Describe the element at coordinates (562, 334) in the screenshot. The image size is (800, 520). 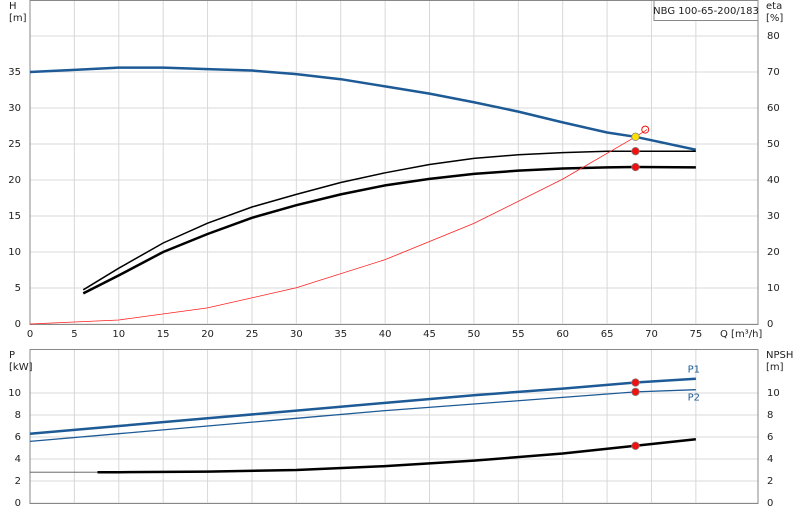
I see `x-tick-label: 60` at that location.